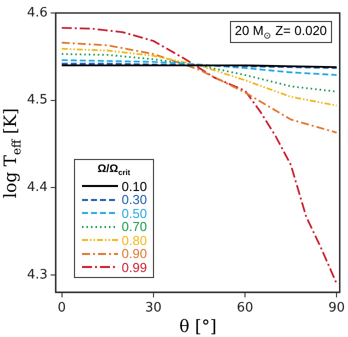 The height and width of the screenshot is (337, 348). Describe the element at coordinates (153, 308) in the screenshot. I see `x-tick-label: 30` at that location.